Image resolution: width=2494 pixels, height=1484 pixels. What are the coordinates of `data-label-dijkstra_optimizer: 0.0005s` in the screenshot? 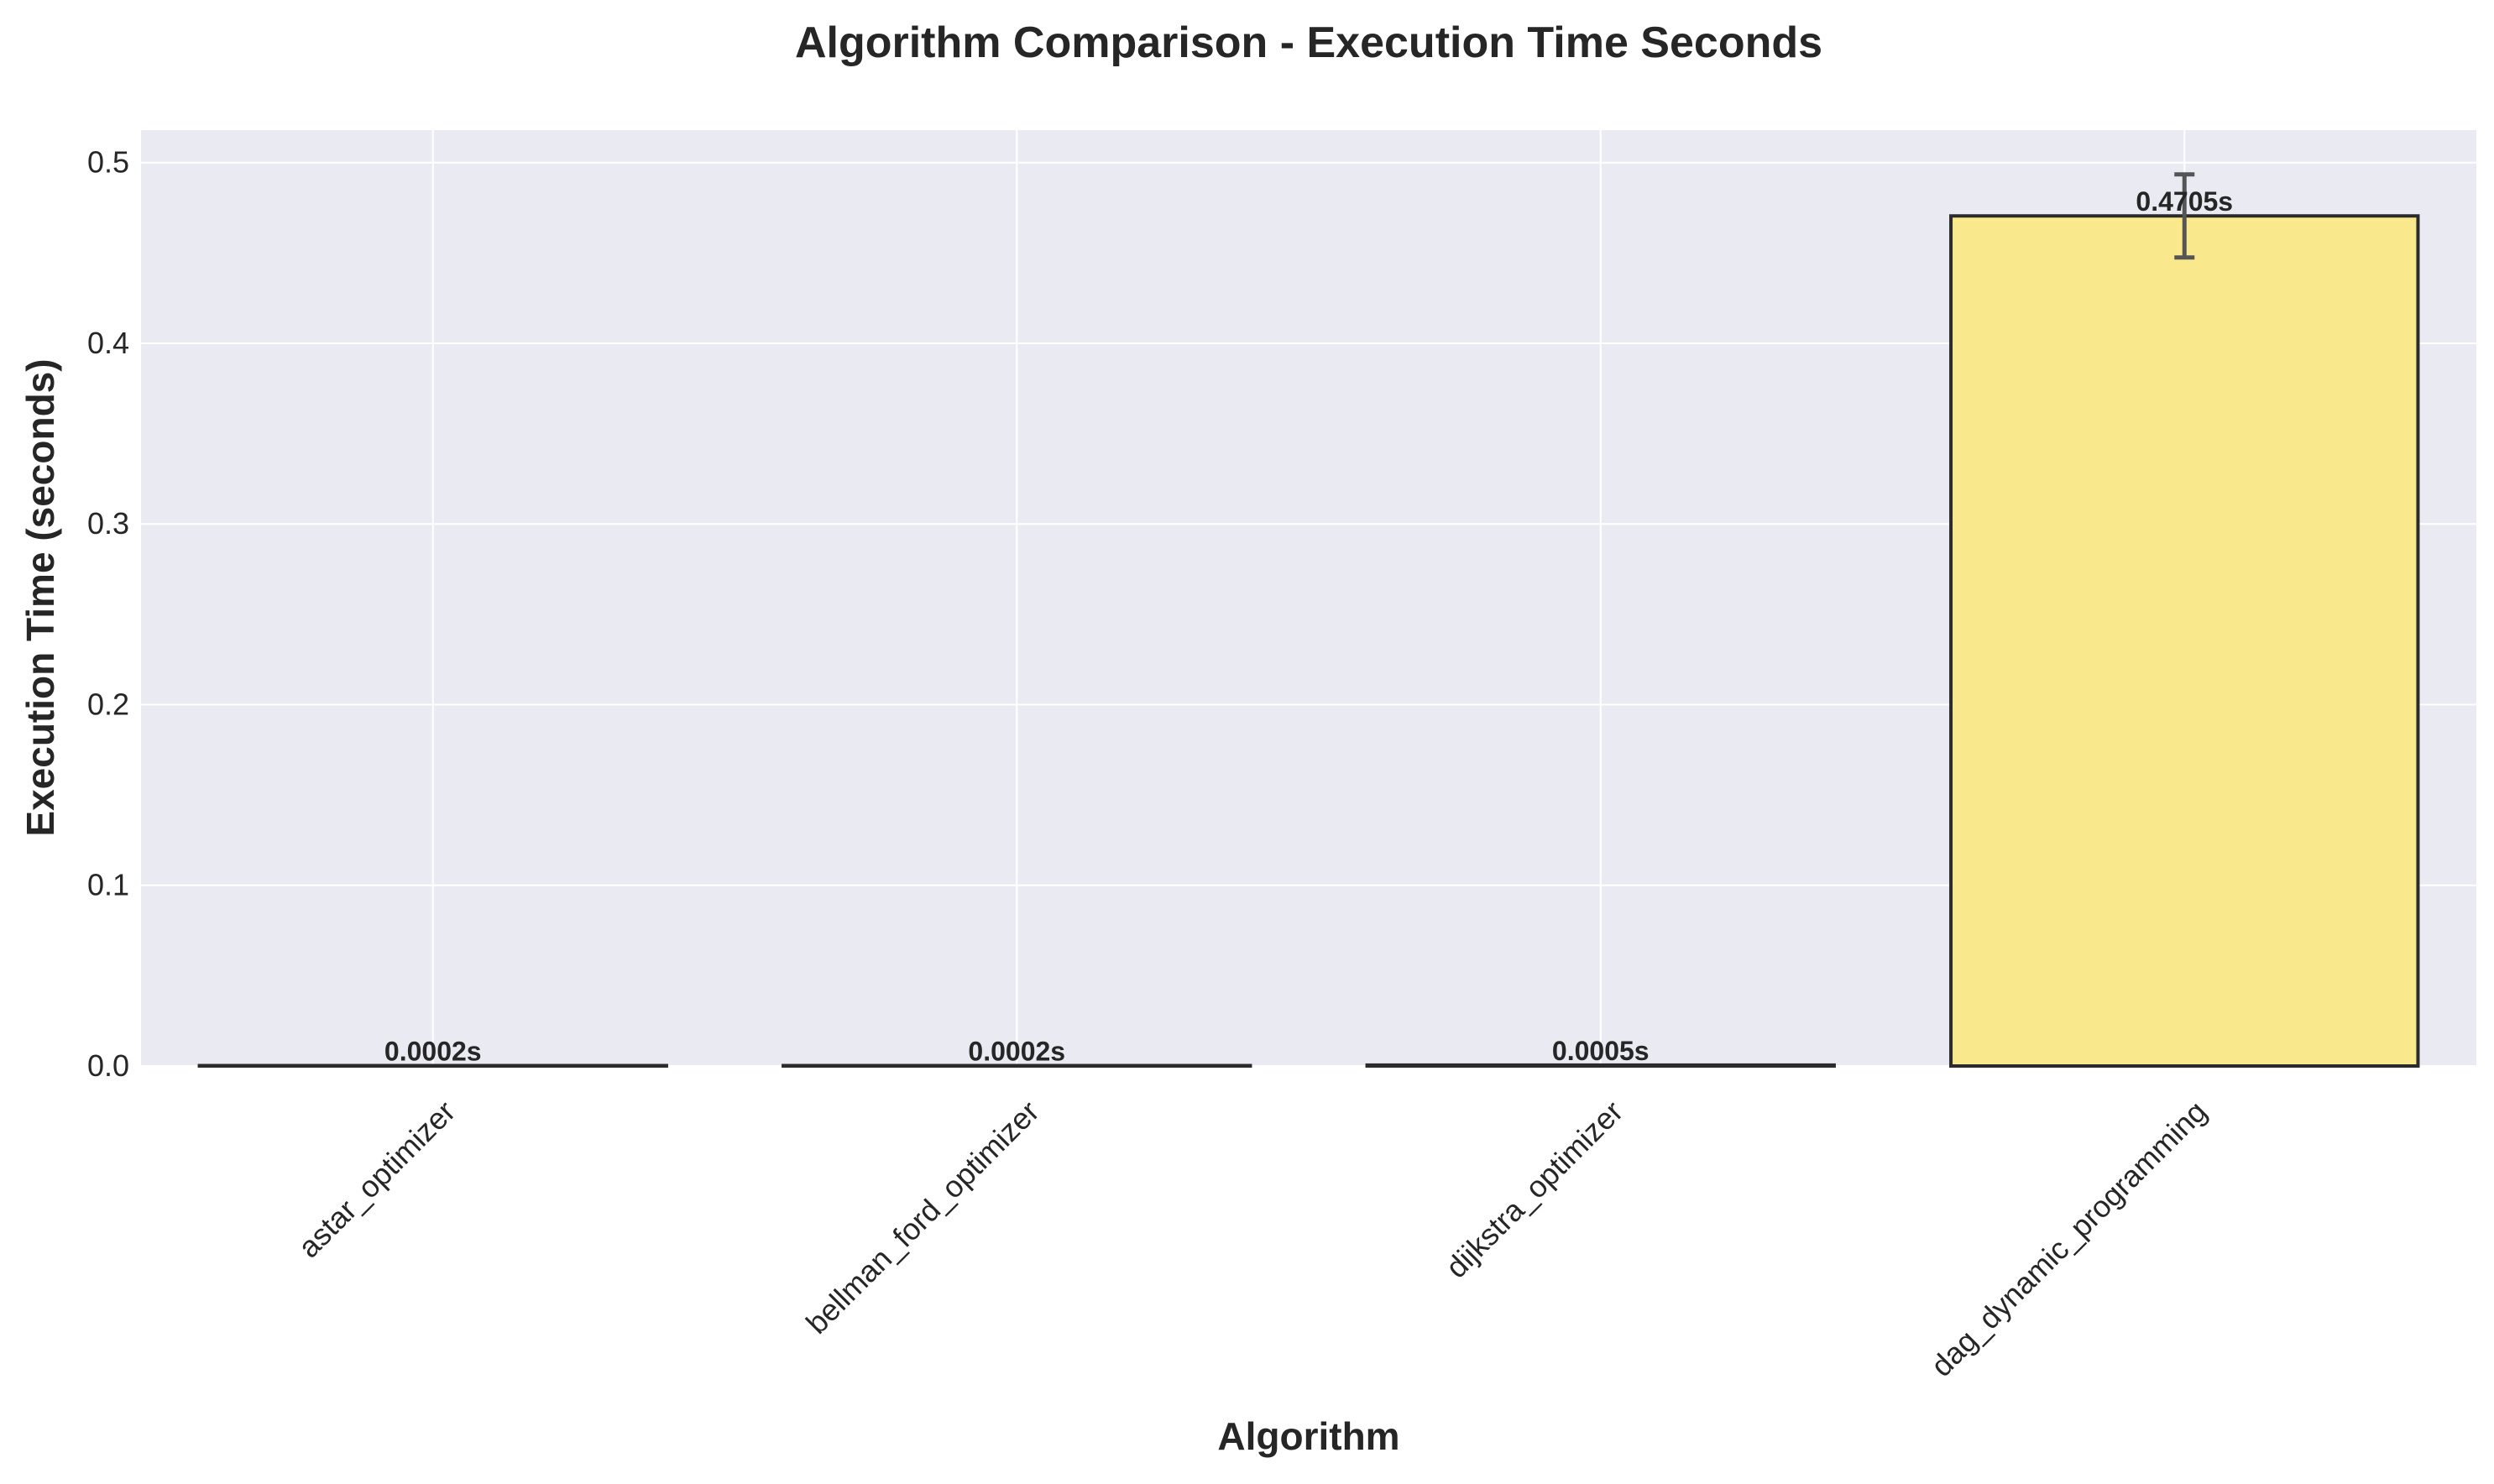 It's located at (1601, 1051).